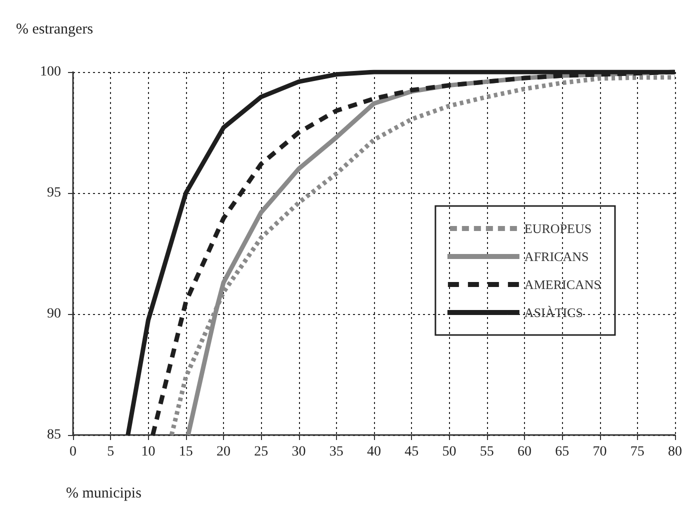 This screenshot has width=693, height=517. What do you see at coordinates (411, 452) in the screenshot?
I see `x-tick-label: 45` at bounding box center [411, 452].